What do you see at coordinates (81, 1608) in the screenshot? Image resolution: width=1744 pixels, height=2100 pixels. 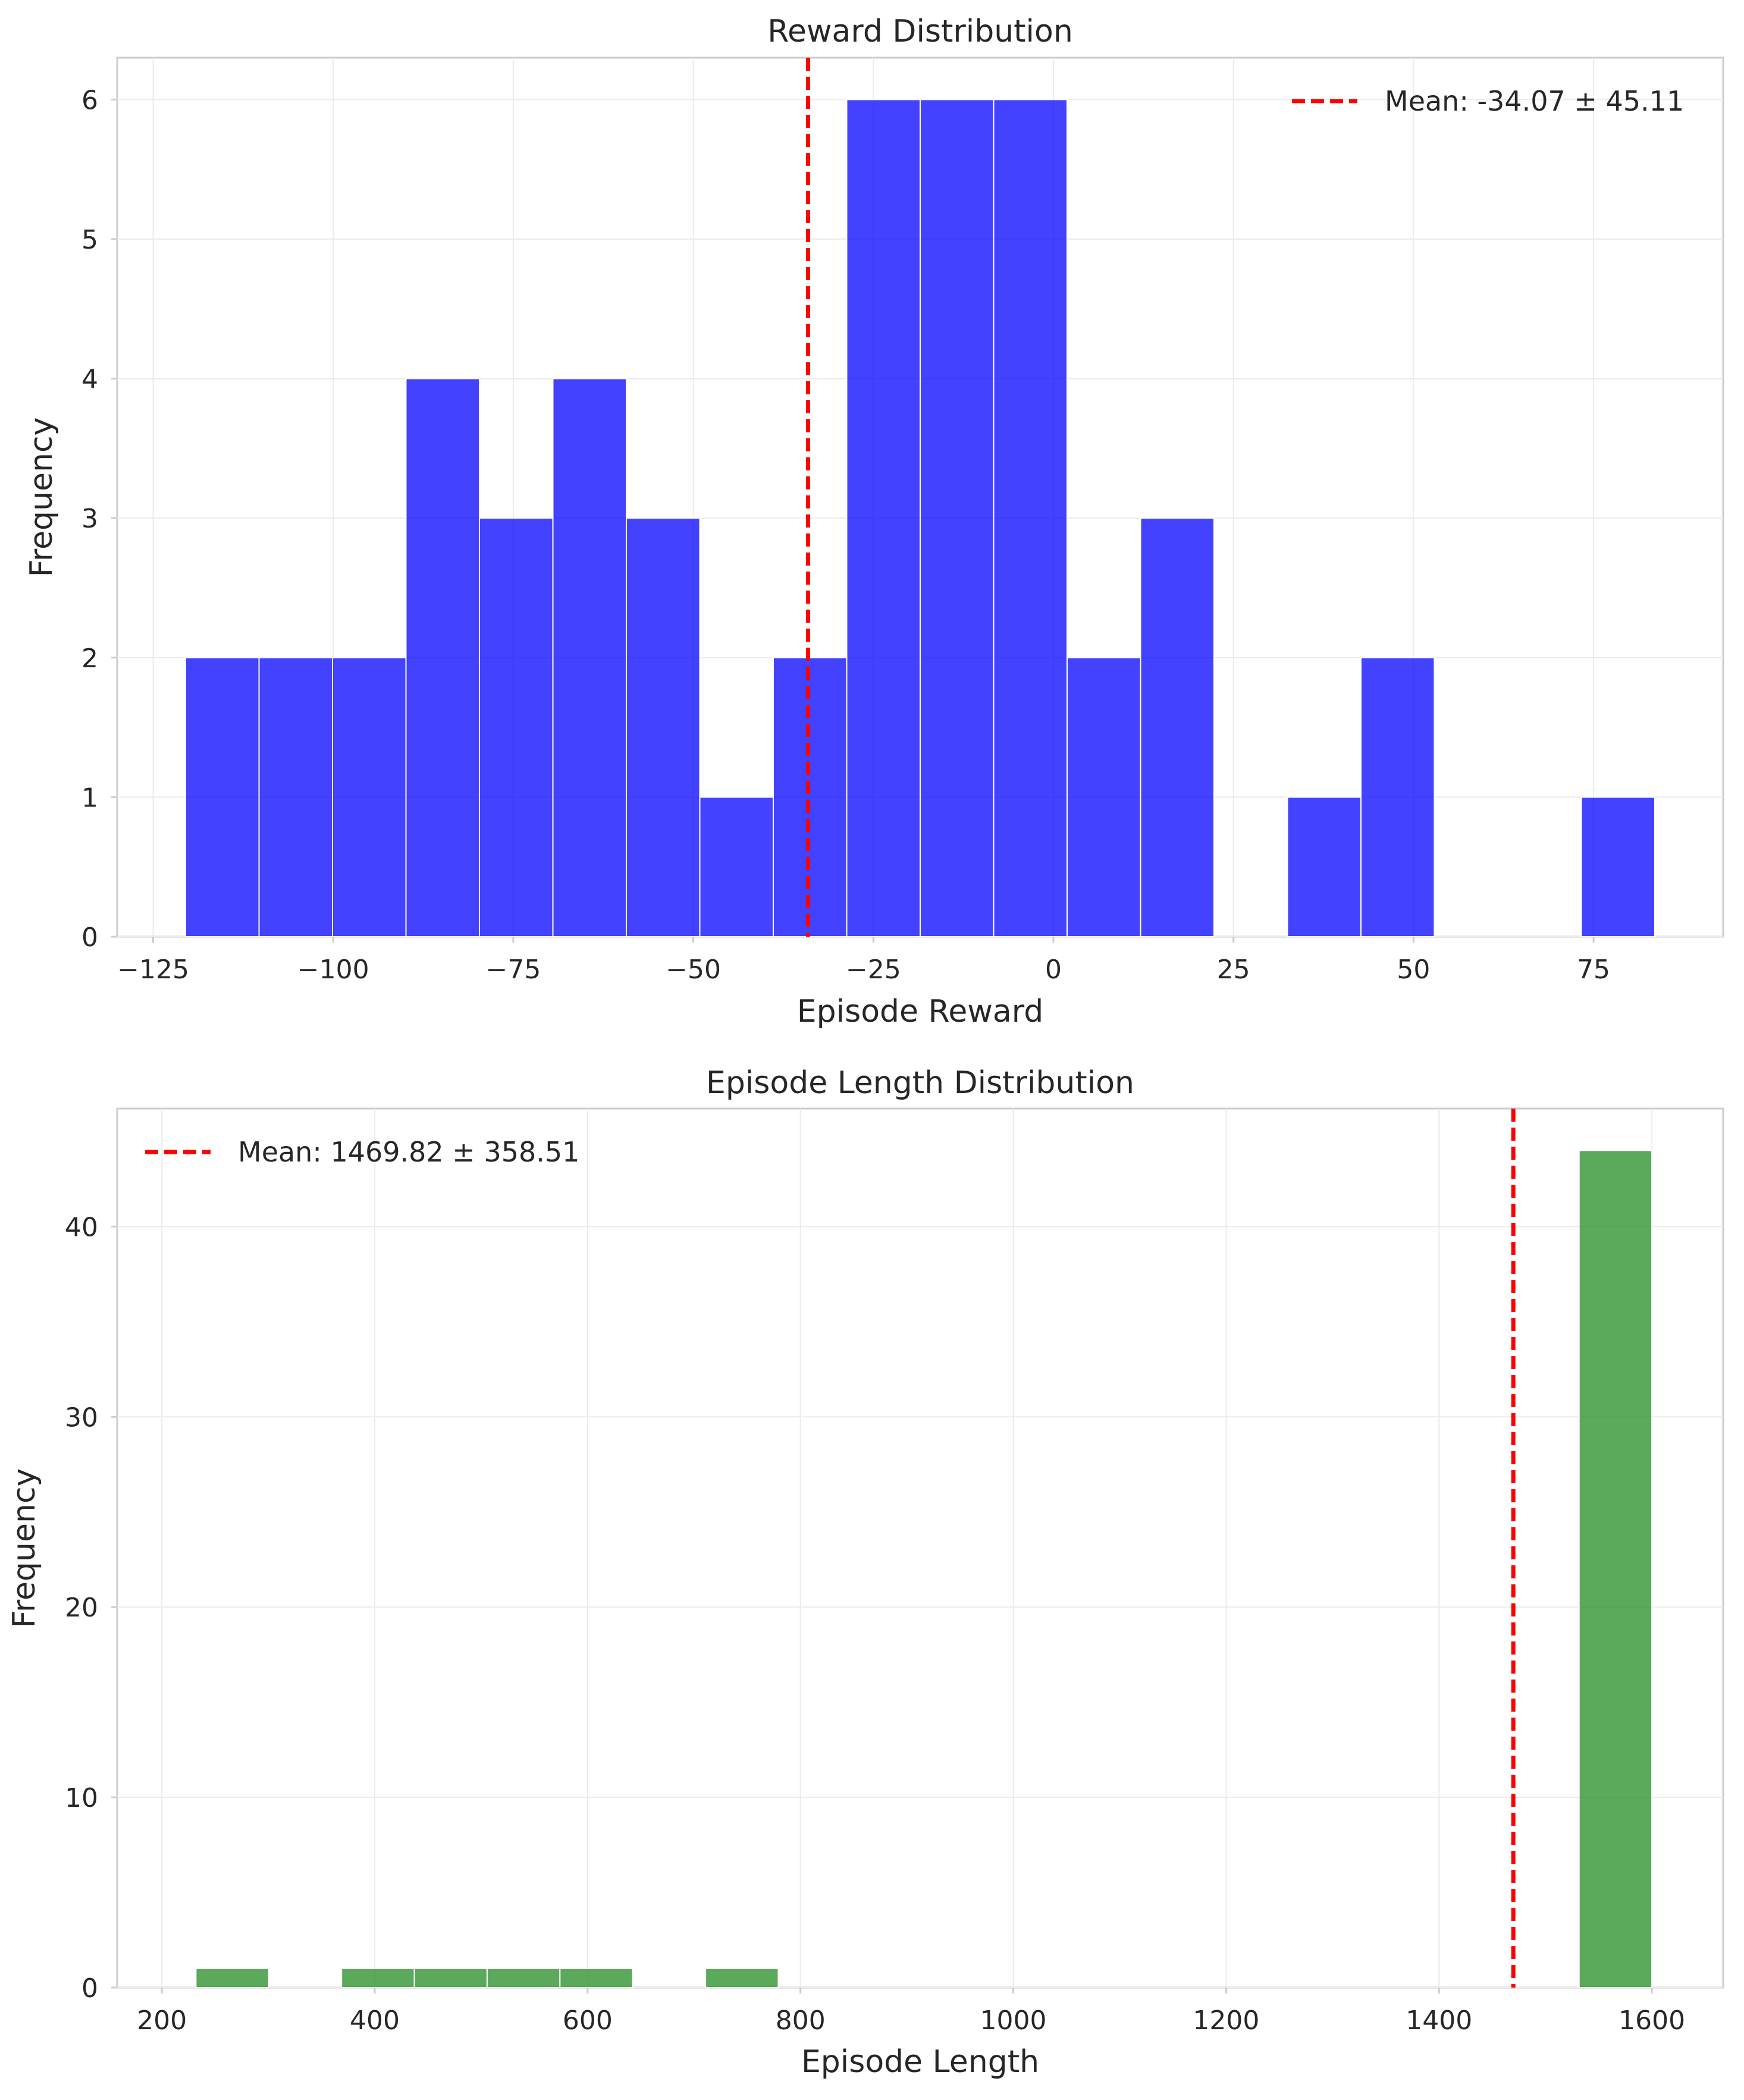 I see `length-y-tick-label: 20` at bounding box center [81, 1608].